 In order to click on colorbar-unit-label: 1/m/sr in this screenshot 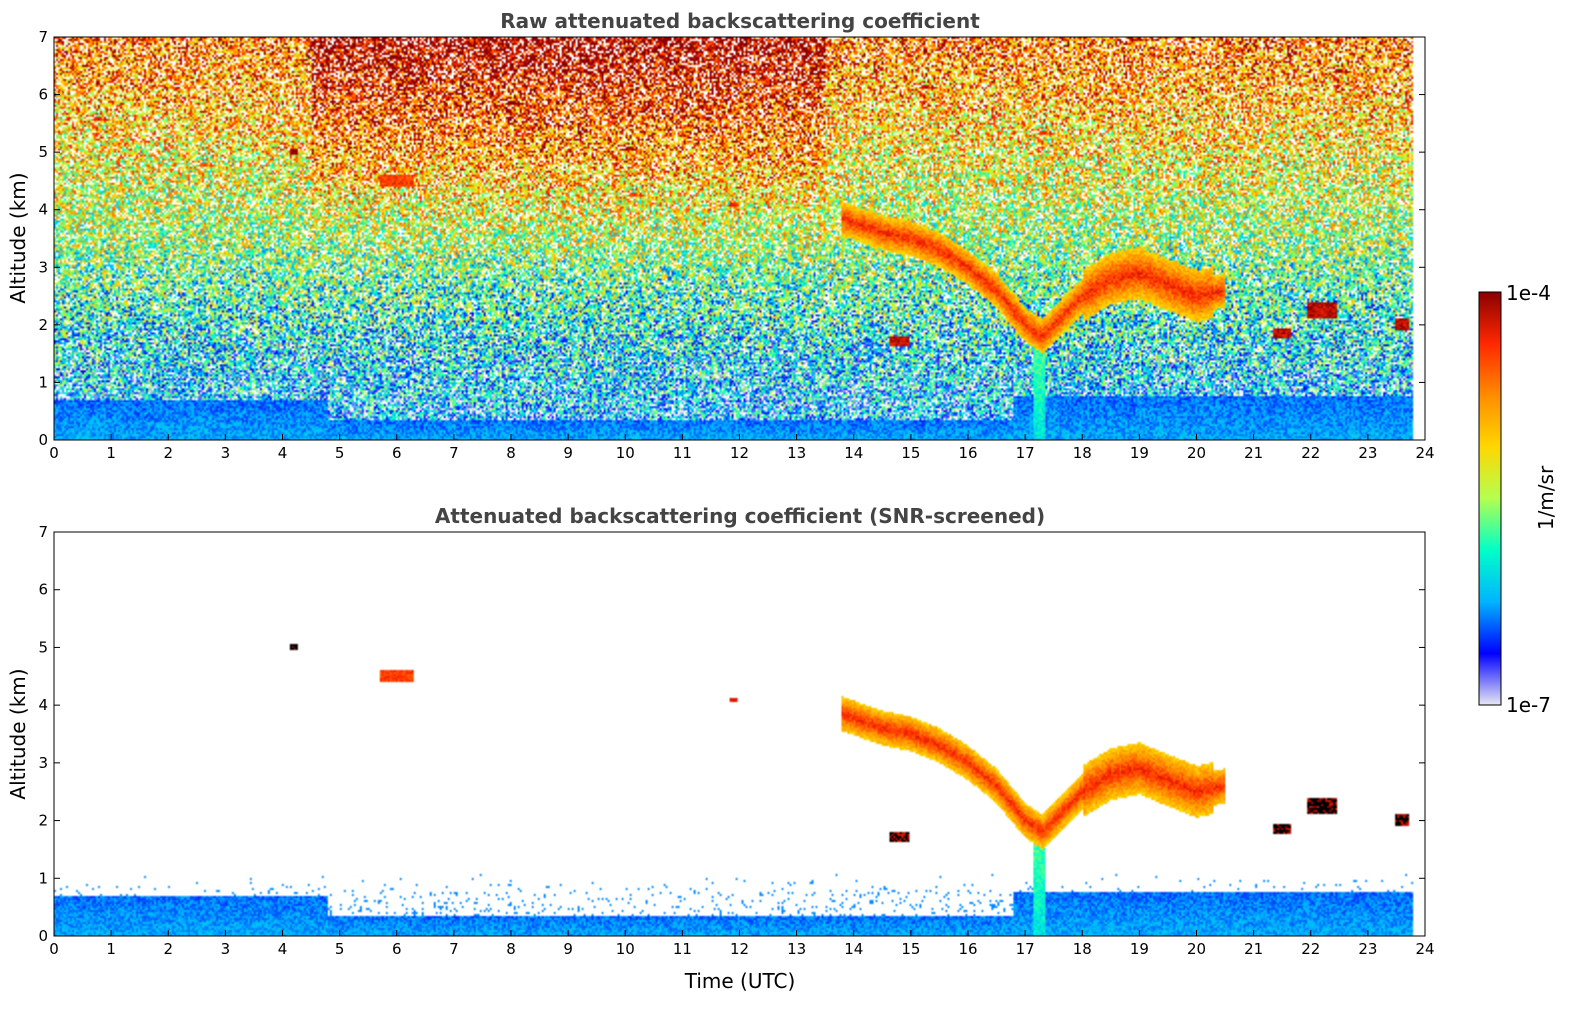, I will do `click(1546, 497)`.